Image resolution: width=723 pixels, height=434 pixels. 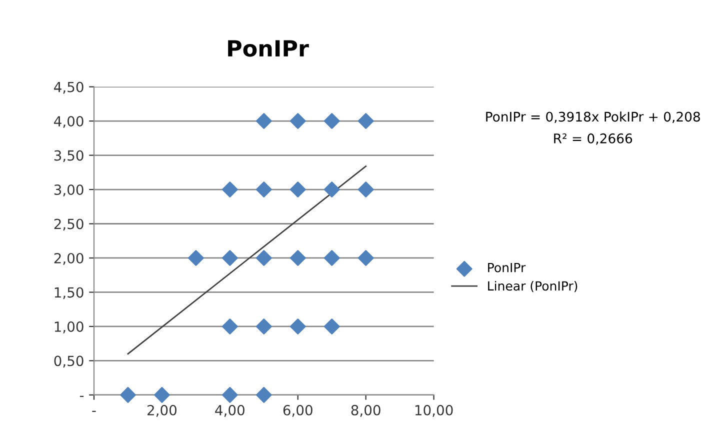 I want to click on y-tick-label: 3,50, so click(x=69, y=156).